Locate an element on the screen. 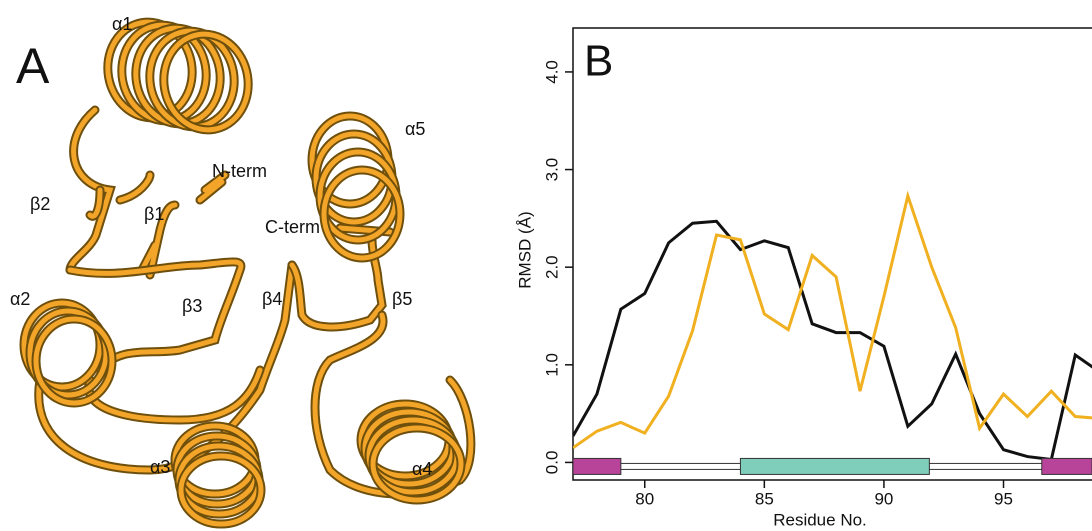 Image resolution: width=1092 pixels, height=531 pixels. structure-label: β3 is located at coordinates (192, 306).